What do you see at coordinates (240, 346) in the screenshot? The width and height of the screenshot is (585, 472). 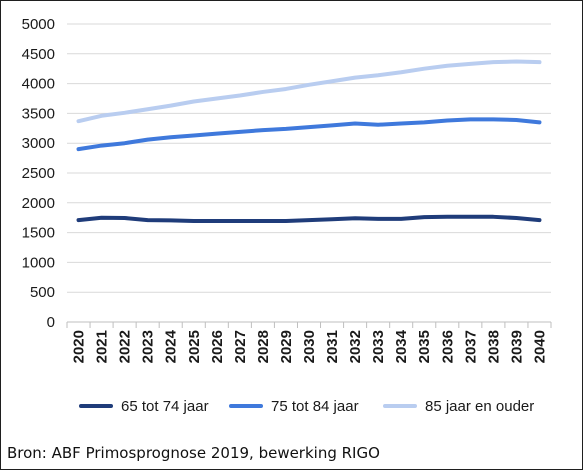 I see `x-tick-label: 2027` at bounding box center [240, 346].